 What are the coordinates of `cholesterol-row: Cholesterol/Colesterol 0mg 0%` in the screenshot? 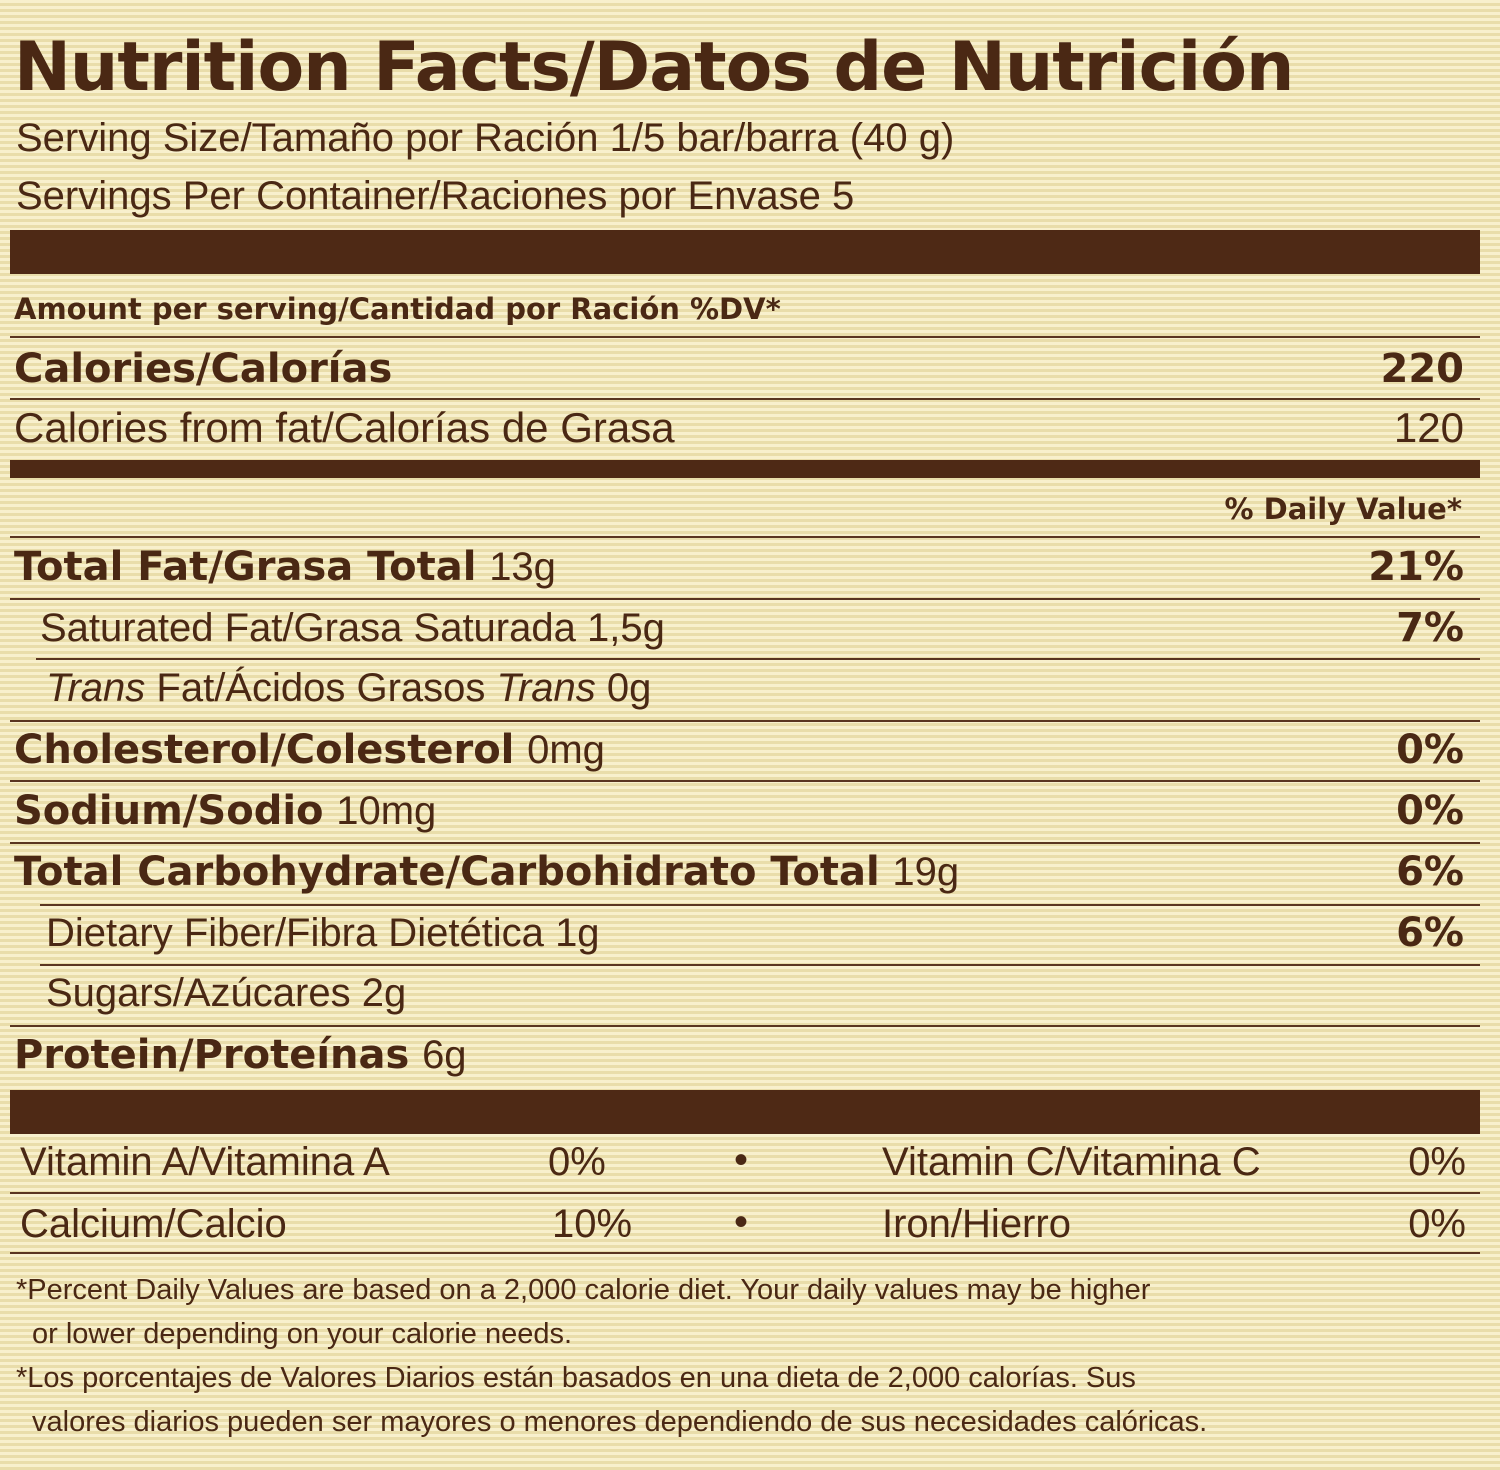 It's located at (747, 750).